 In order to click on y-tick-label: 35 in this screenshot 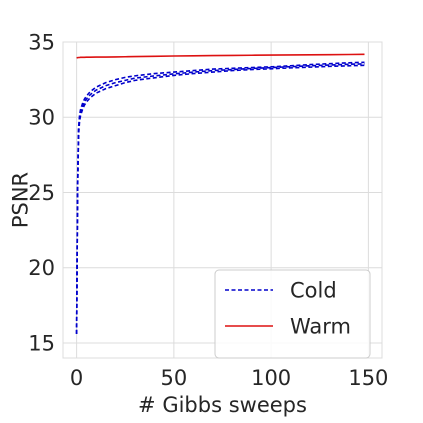, I will do `click(41, 43)`.